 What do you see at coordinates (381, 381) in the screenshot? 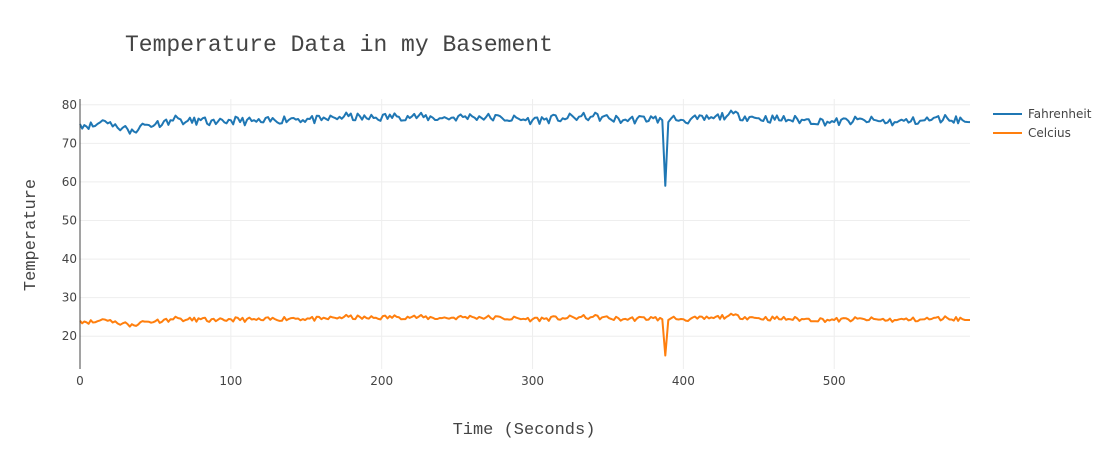
I see `x-tick-label: 200` at bounding box center [381, 381].